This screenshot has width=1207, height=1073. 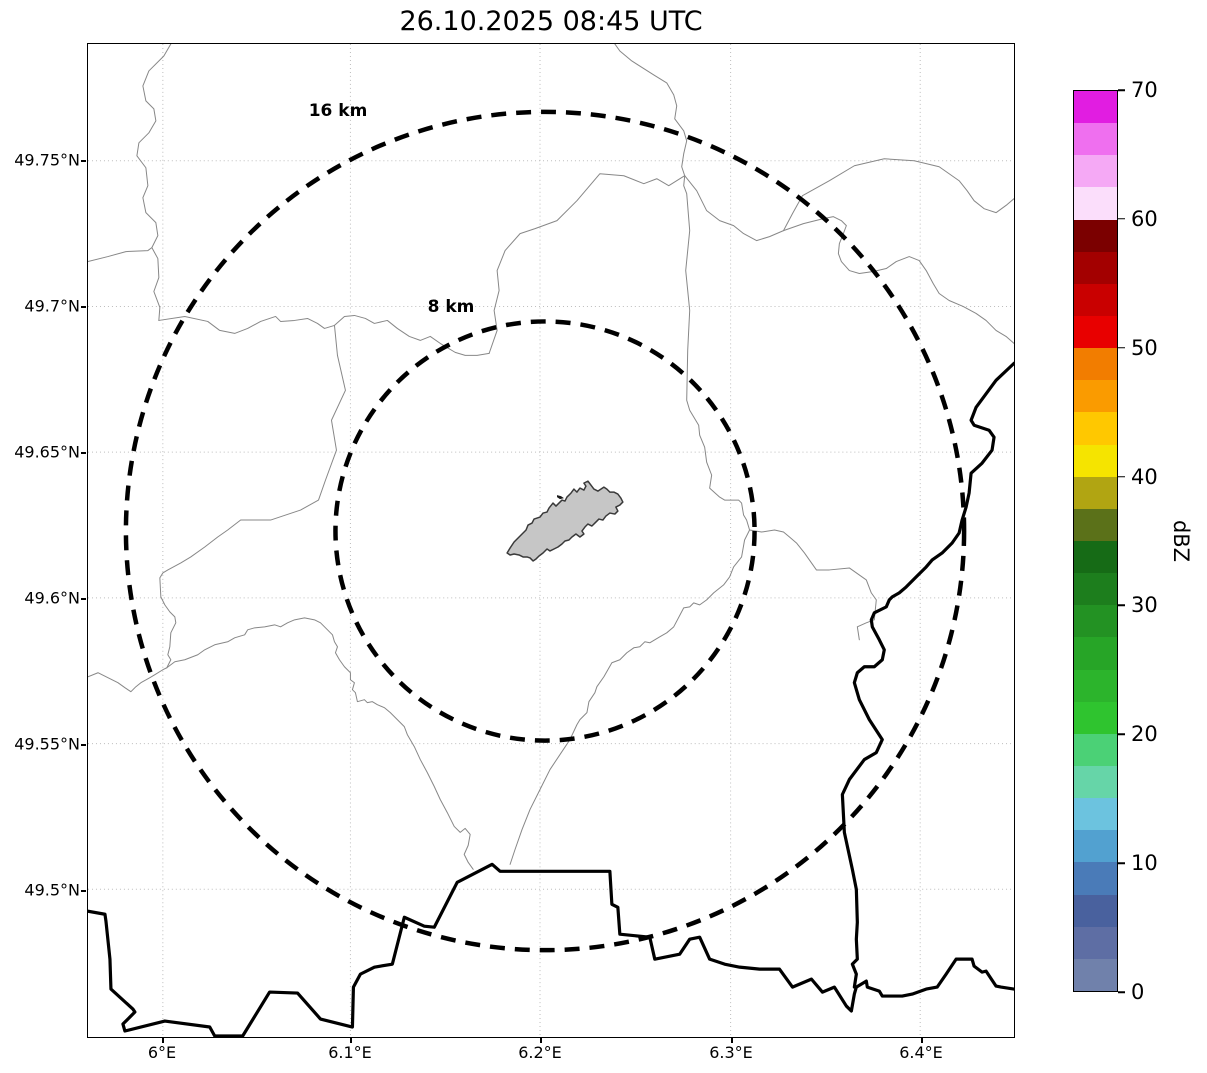 What do you see at coordinates (565, 521) in the screenshot?
I see `urban-area-shape` at bounding box center [565, 521].